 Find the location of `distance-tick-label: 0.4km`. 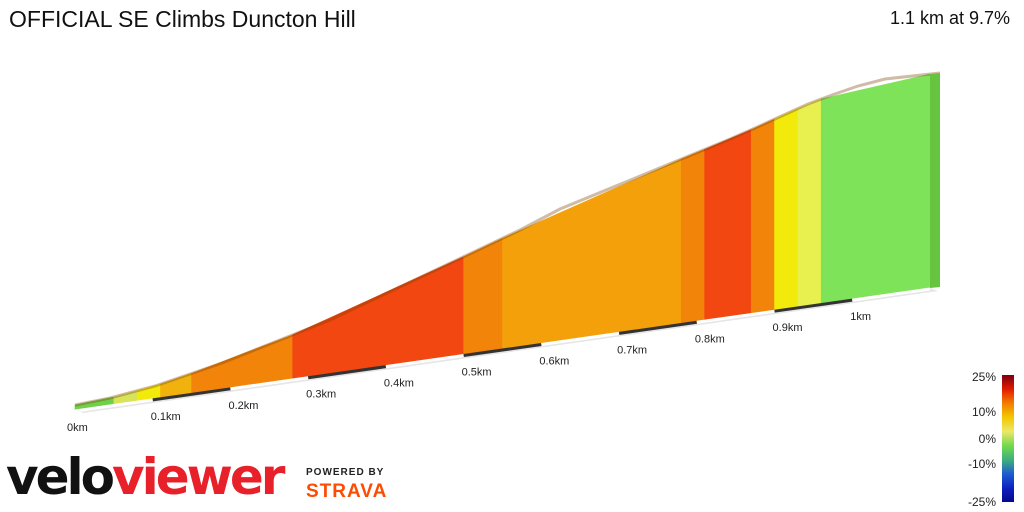

distance-tick-label: 0.4km is located at coordinates (399, 384).